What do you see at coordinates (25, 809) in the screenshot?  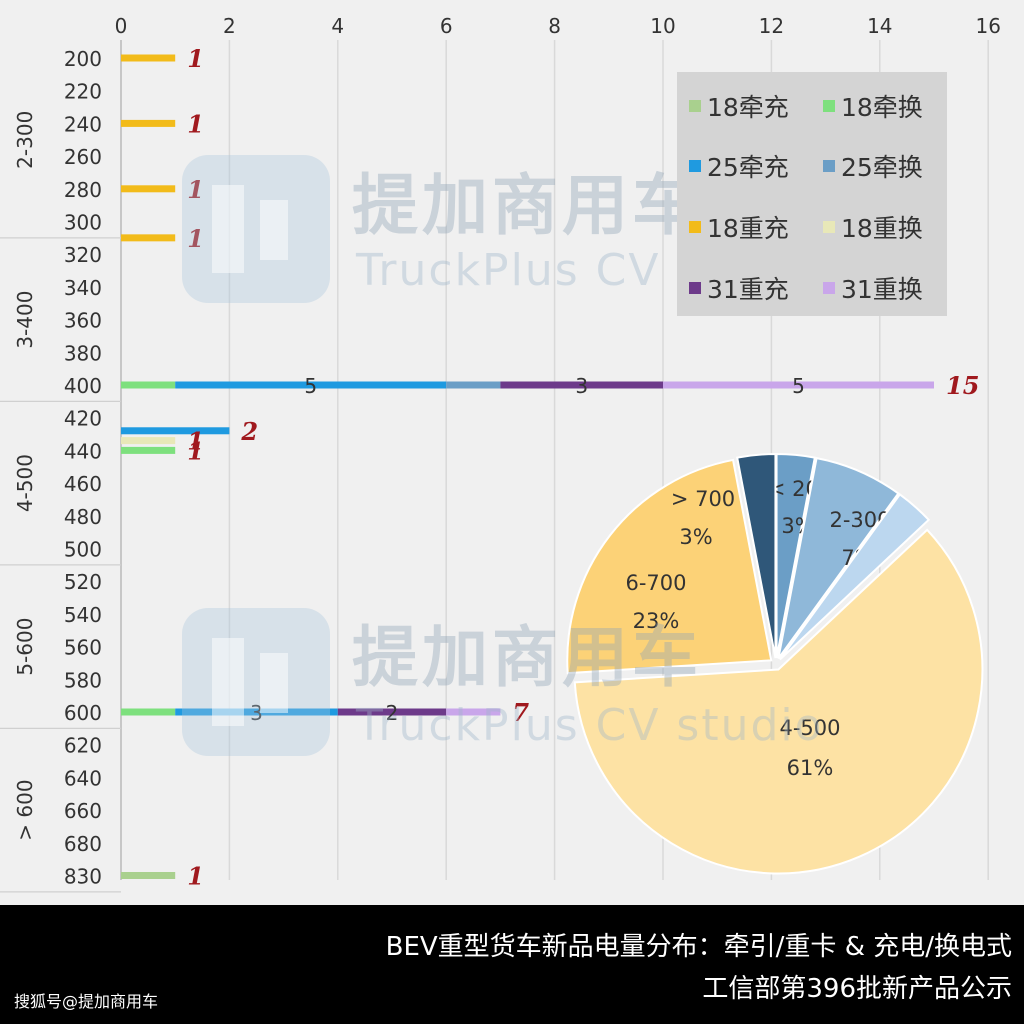 I see `y-group-label: > 600` at bounding box center [25, 809].